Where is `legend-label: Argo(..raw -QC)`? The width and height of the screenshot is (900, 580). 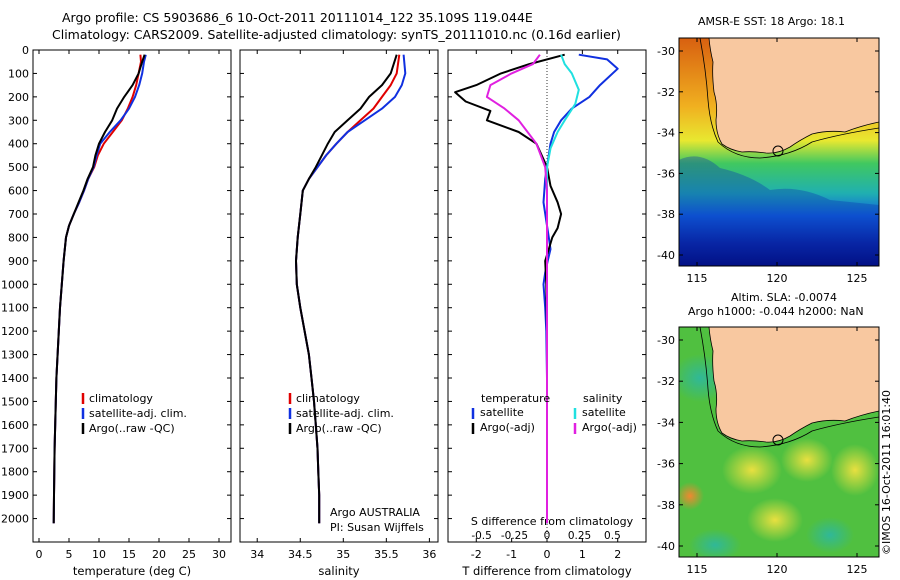
legend-label: Argo(..raw -QC) is located at coordinates (132, 428).